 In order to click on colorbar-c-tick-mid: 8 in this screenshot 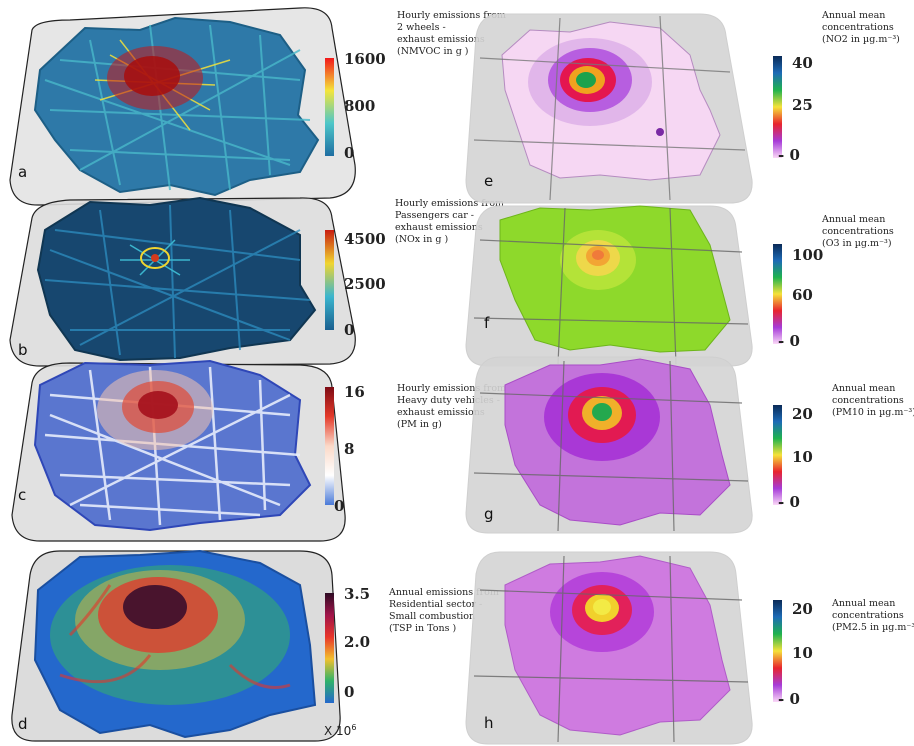, I will do `click(349, 449)`.